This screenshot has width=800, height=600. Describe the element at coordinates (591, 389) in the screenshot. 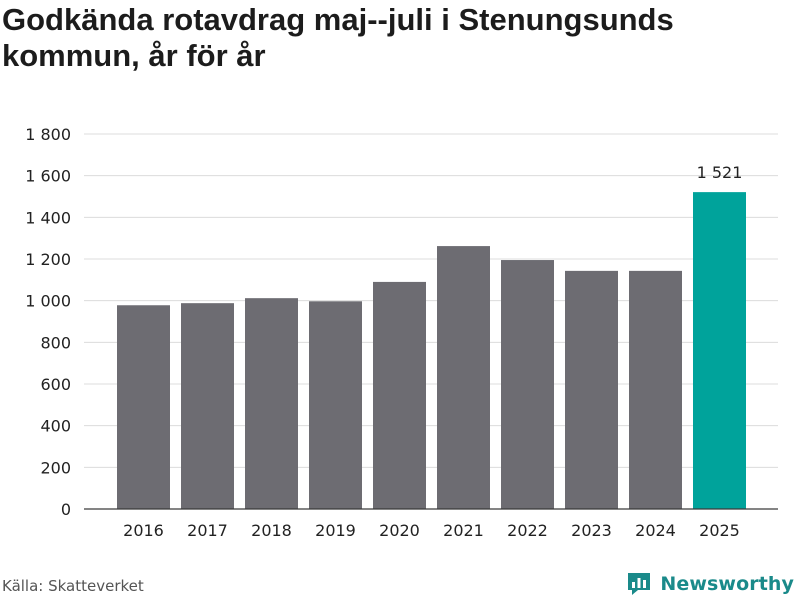

I see `bar-2023` at that location.